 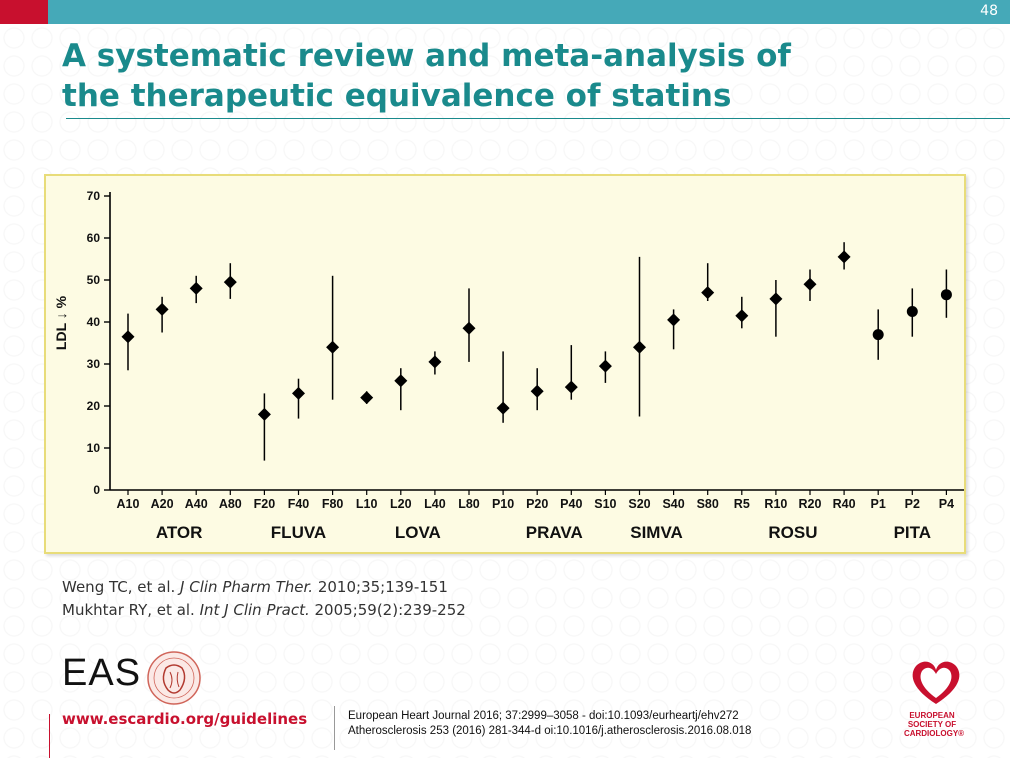 What do you see at coordinates (934, 733) in the screenshot?
I see `esc-name-line-3: CARDIOLOGY®` at bounding box center [934, 733].